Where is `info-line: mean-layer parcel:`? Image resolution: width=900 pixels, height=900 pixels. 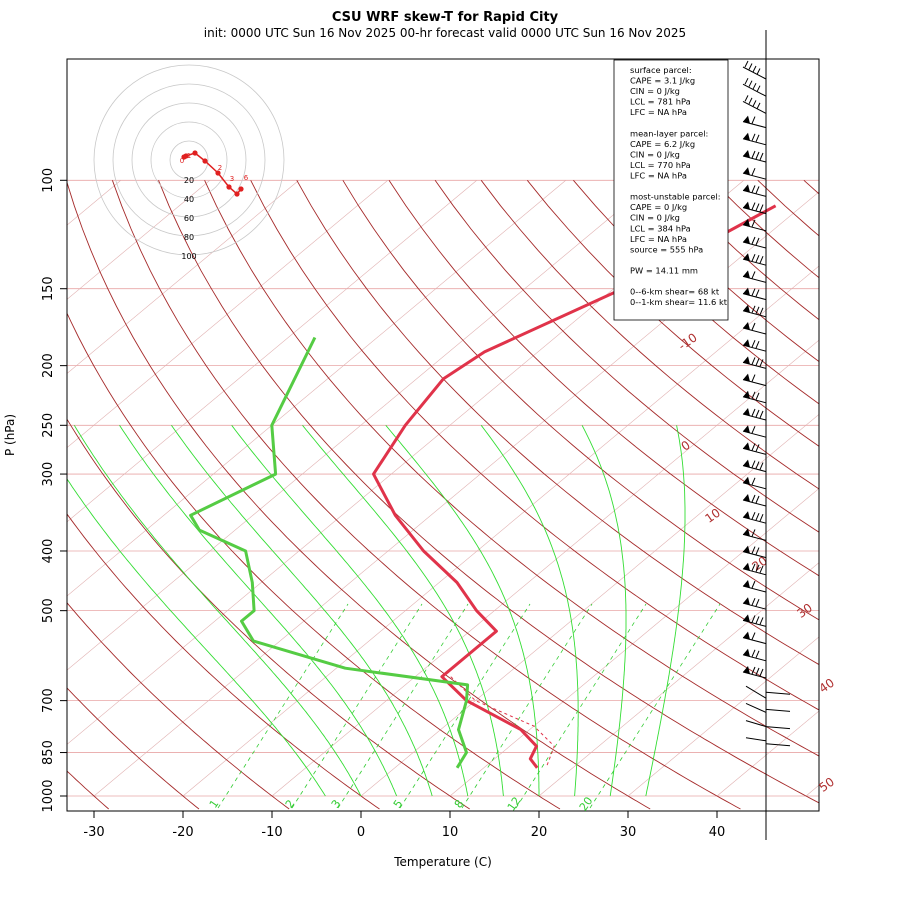 info-line: mean-layer parcel: is located at coordinates (669, 133).